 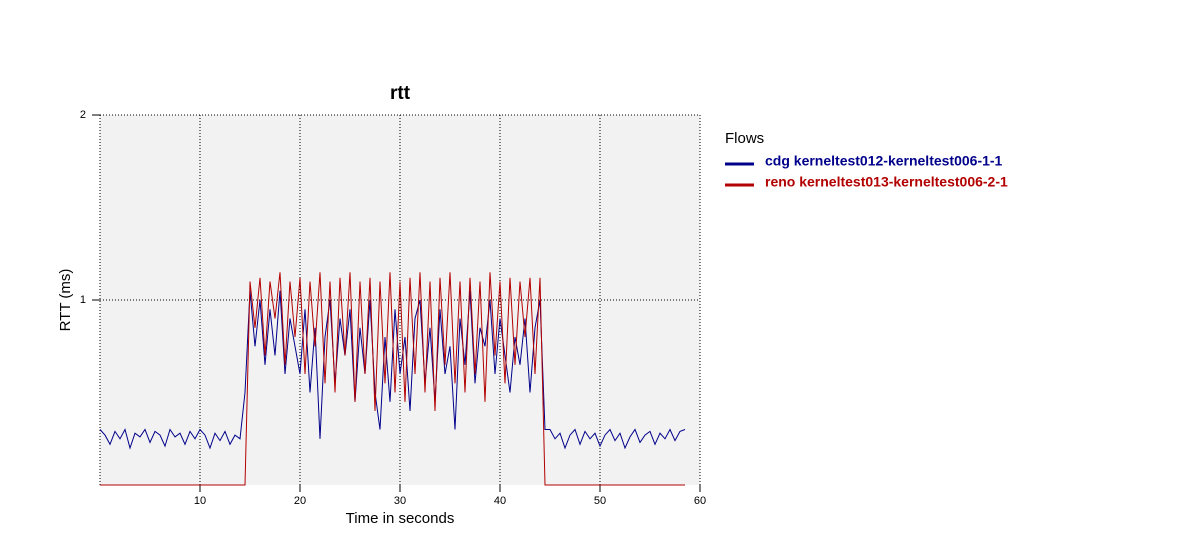 I want to click on x-tick-label: 60, so click(x=700, y=501).